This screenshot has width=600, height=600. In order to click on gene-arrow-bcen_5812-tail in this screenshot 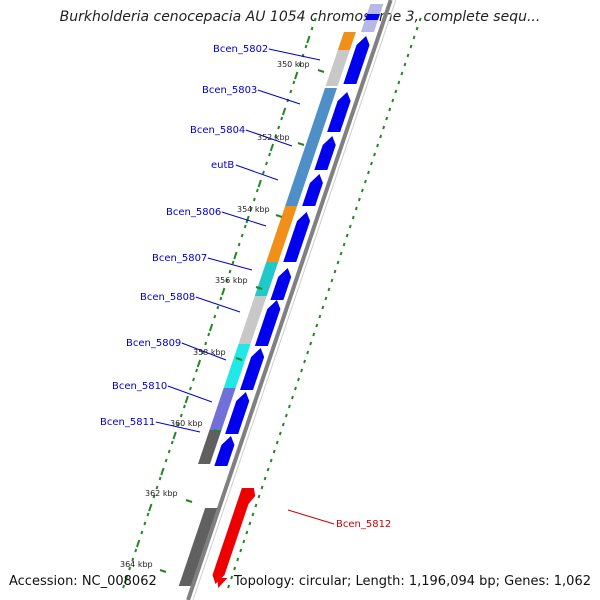, I will do `click(222, 583)`.